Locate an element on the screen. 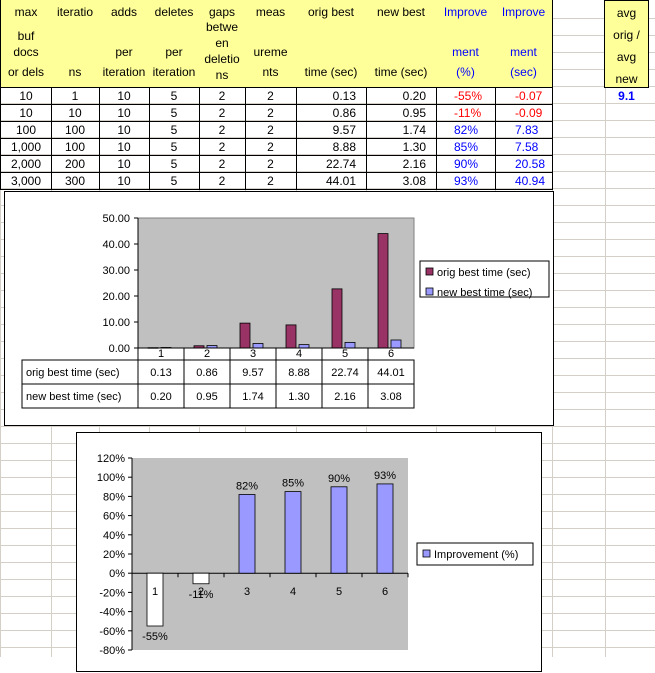 The height and width of the screenshot is (673, 655). table-value: 0.20 is located at coordinates (160, 397).